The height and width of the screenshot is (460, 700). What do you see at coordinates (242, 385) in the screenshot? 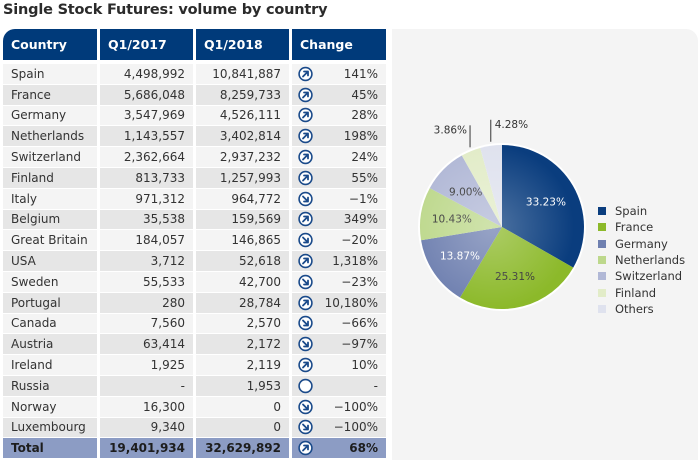
I see `cell-q1-2018: 1,953` at bounding box center [242, 385].